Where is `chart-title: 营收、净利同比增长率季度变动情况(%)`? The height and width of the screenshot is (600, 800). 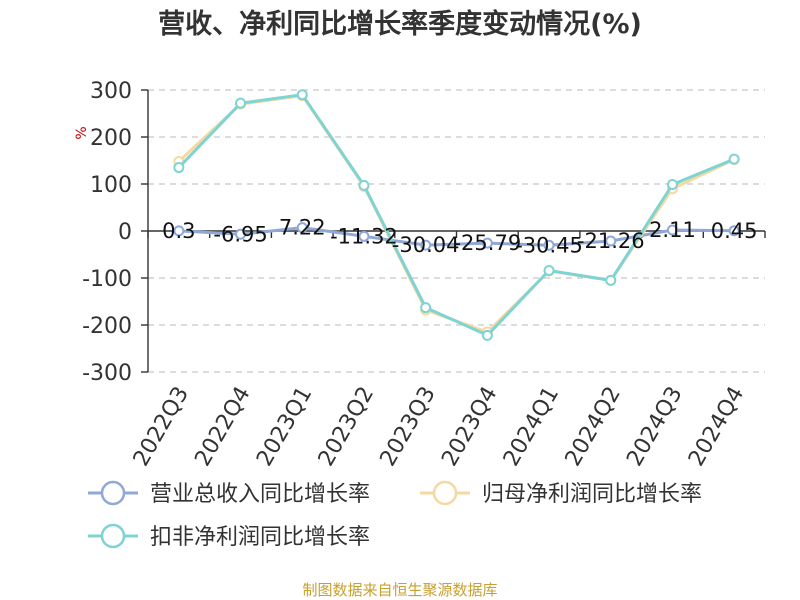
chart-title: 营收、净利同比增长率季度变动情况(%) is located at coordinates (400, 24).